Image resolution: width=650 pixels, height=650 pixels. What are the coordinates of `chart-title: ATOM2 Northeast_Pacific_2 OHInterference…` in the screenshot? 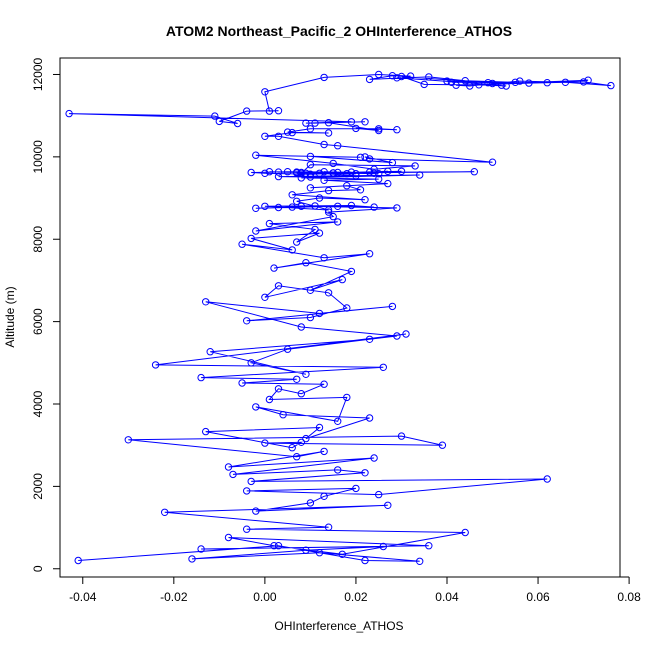 It's located at (339, 31).